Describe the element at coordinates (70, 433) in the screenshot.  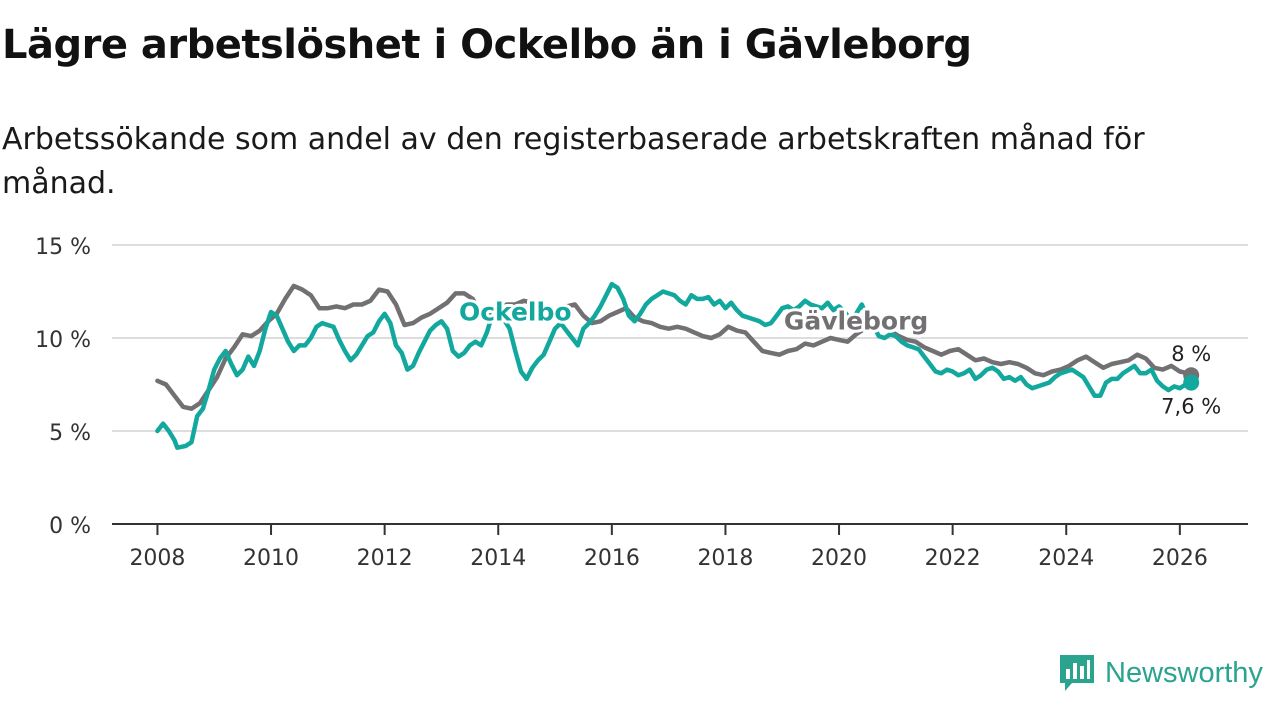
I see `y-tick-label: 5 %` at that location.